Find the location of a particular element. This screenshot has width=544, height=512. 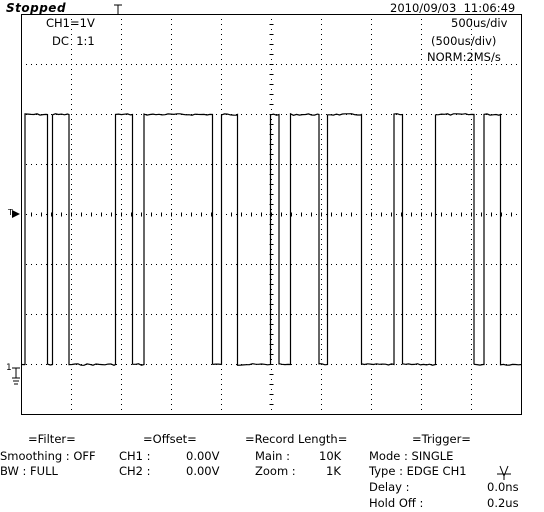

acquisition-mode: NORM:2MS/s is located at coordinates (464, 57).